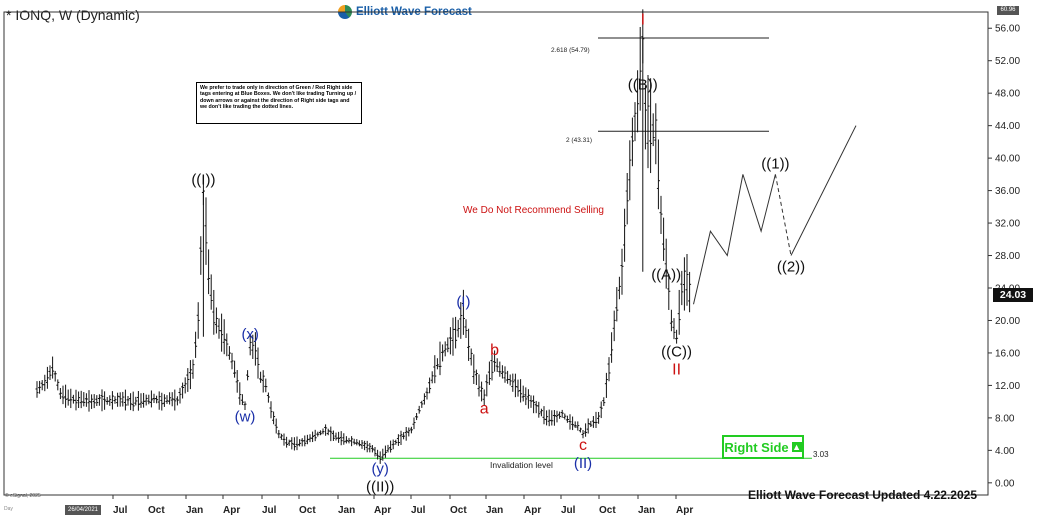 This screenshot has height=520, width=1039. Describe the element at coordinates (380, 469) in the screenshot. I see `wave-label: (y)` at that location.